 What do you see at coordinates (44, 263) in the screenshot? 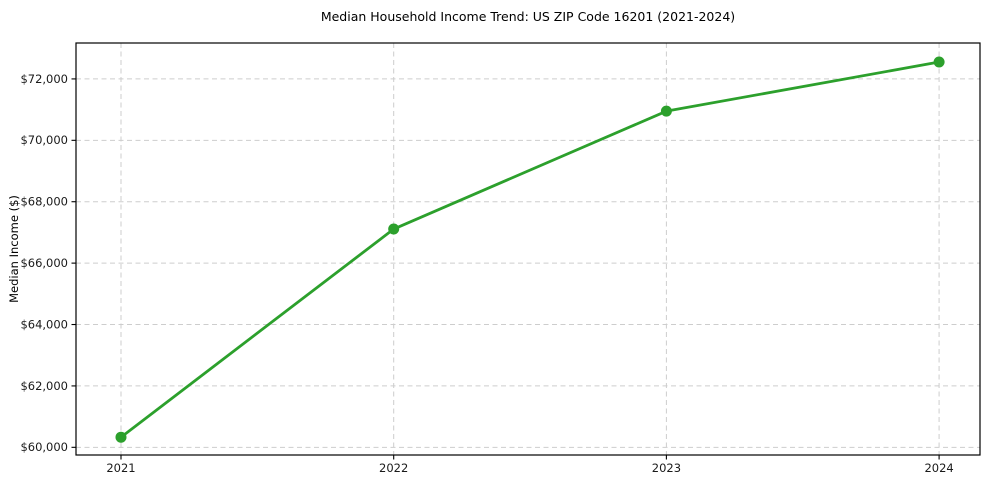
I see `y-tick-label: $66,000` at bounding box center [44, 263].